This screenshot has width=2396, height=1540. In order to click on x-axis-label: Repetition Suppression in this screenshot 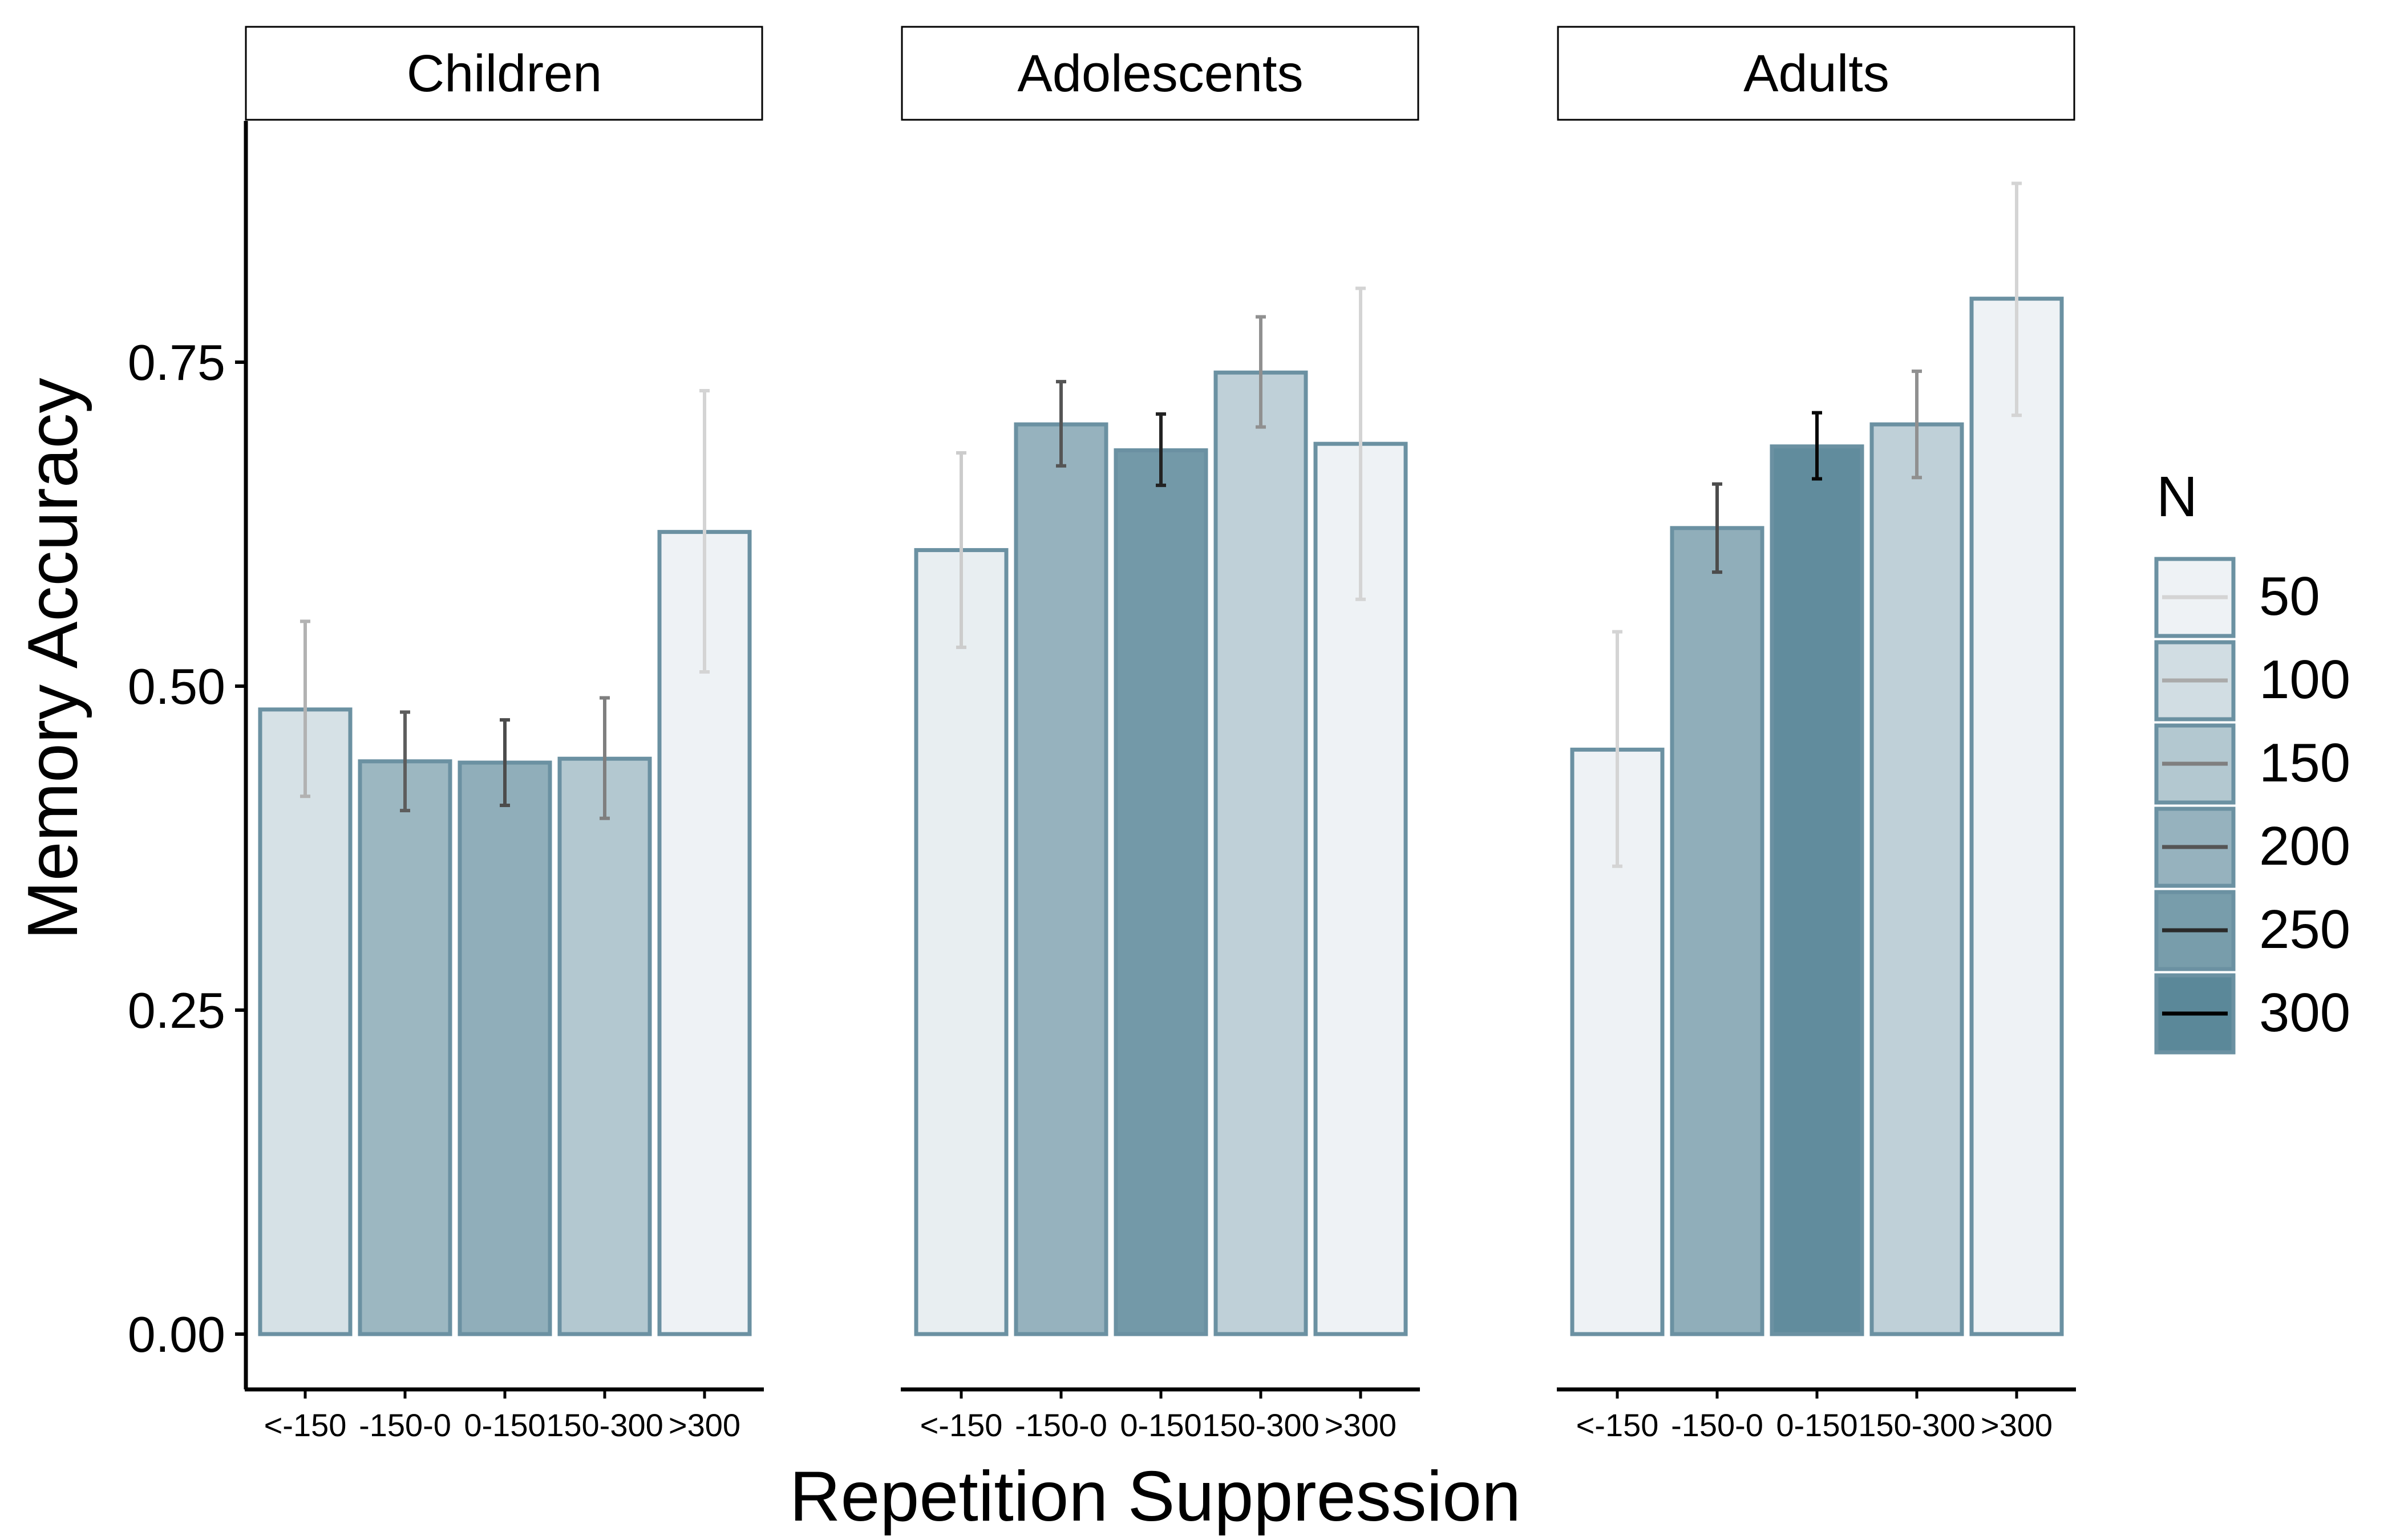, I will do `click(1155, 1497)`.